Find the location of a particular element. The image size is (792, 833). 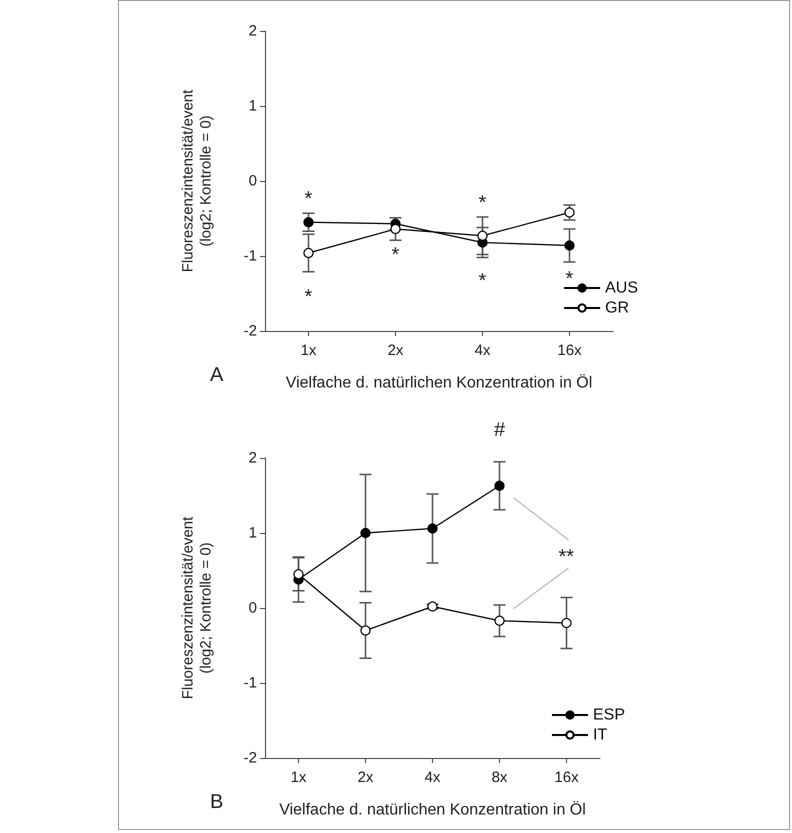

text: A is located at coordinates (217, 375).